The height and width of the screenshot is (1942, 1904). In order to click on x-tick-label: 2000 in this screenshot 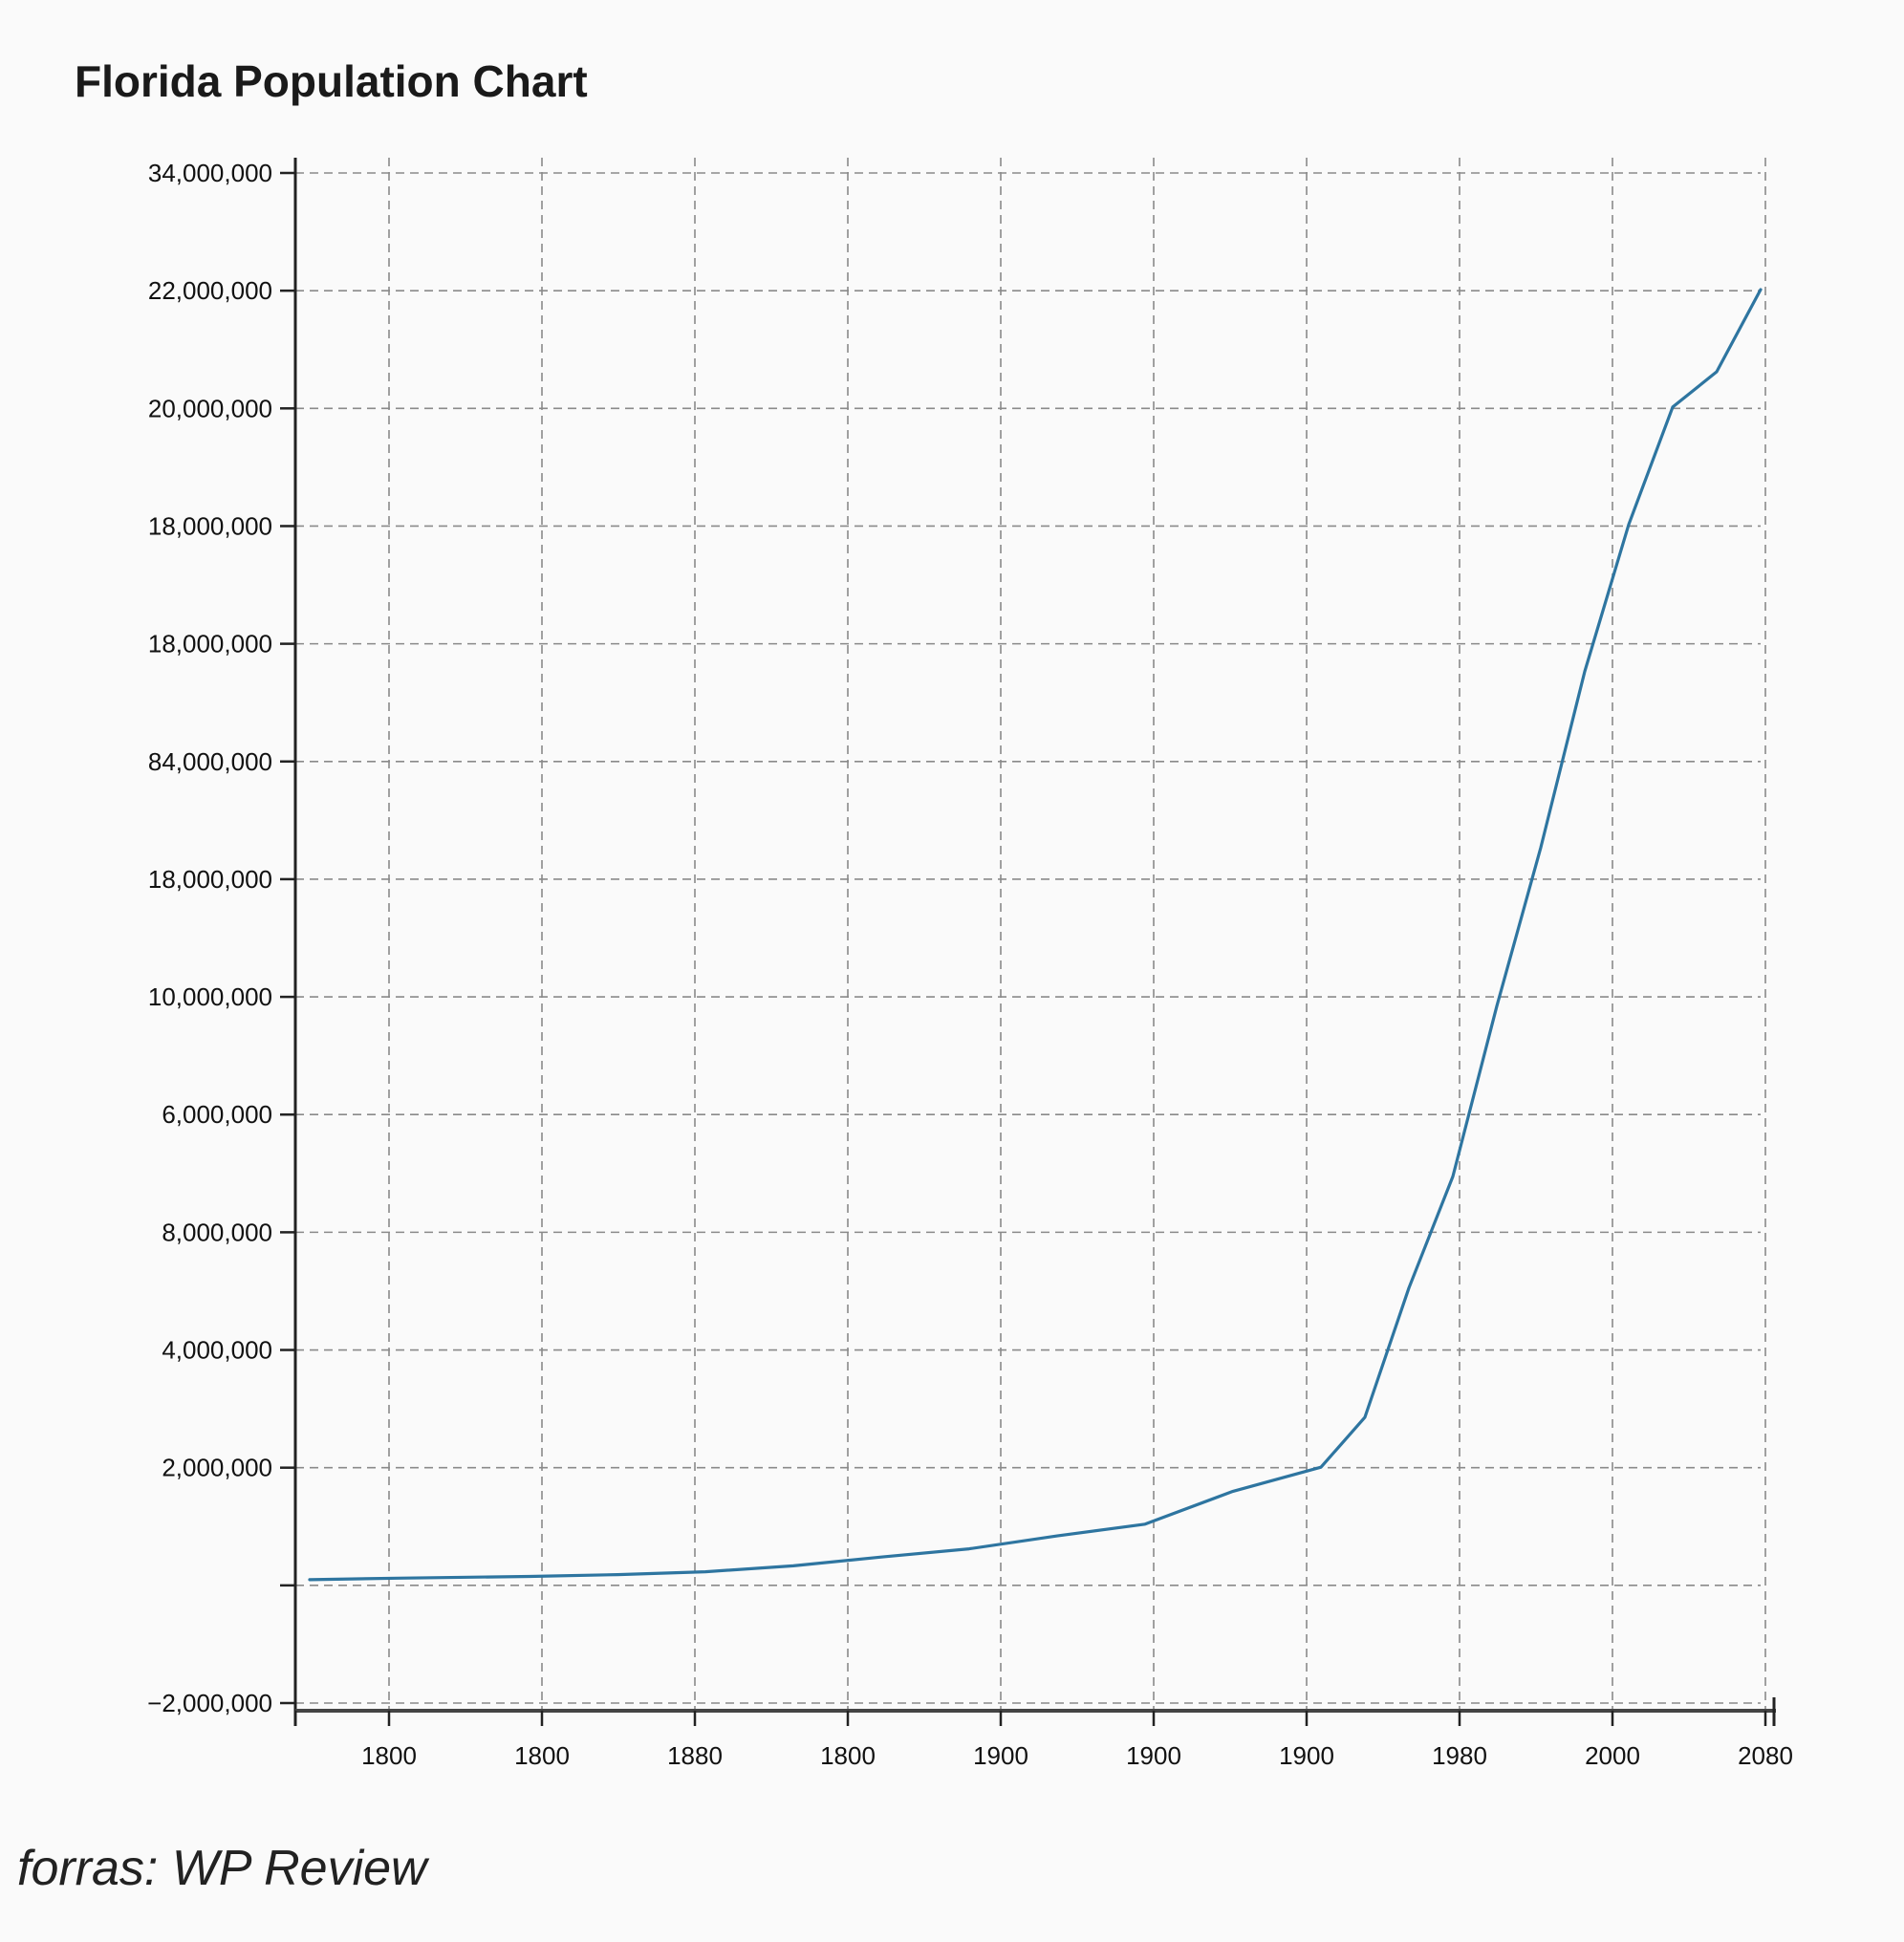, I will do `click(1613, 1755)`.